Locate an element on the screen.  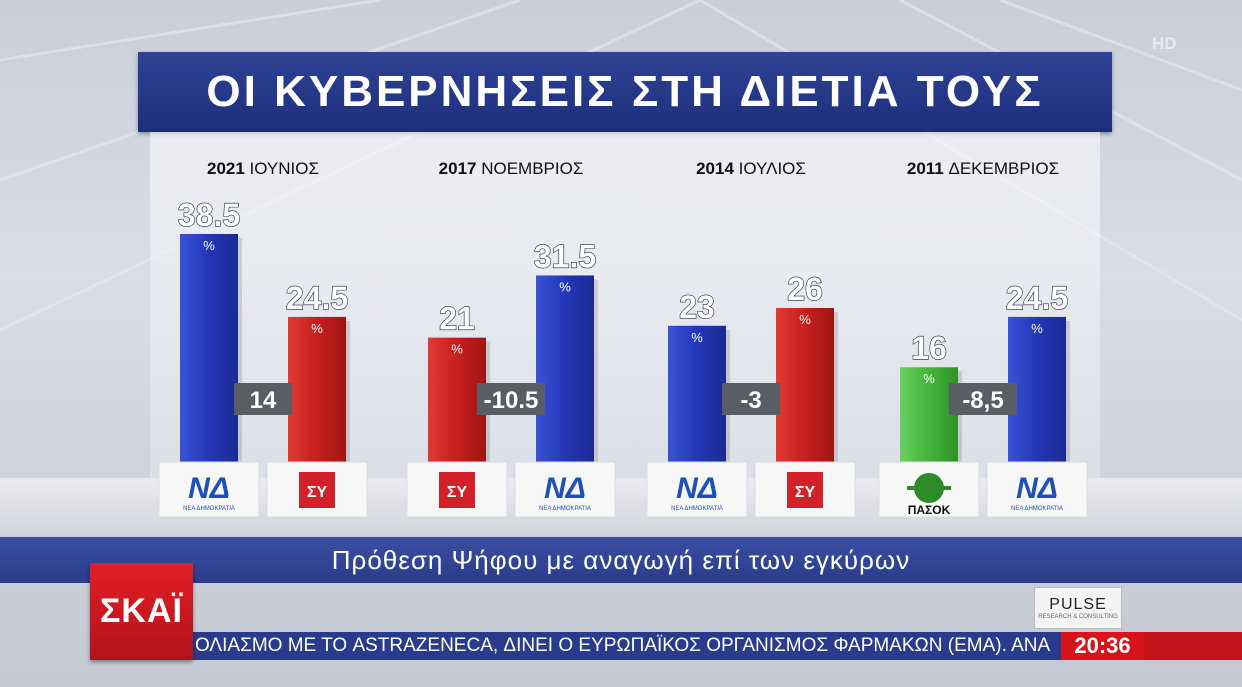
group-year: 2014 is located at coordinates (717, 168).